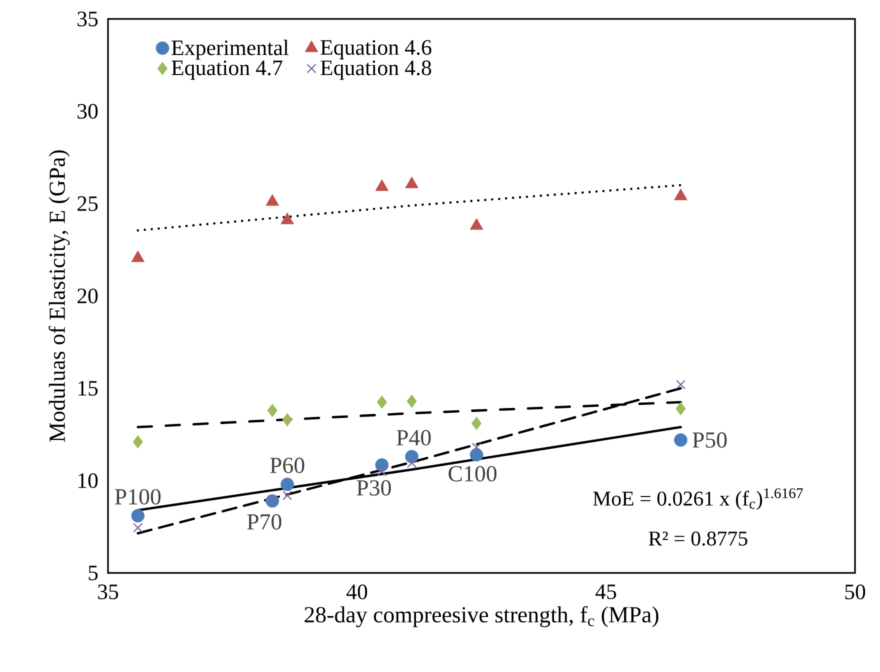 The image size is (880, 672). Describe the element at coordinates (605, 592) in the screenshot. I see `x-tick-label: 45` at that location.